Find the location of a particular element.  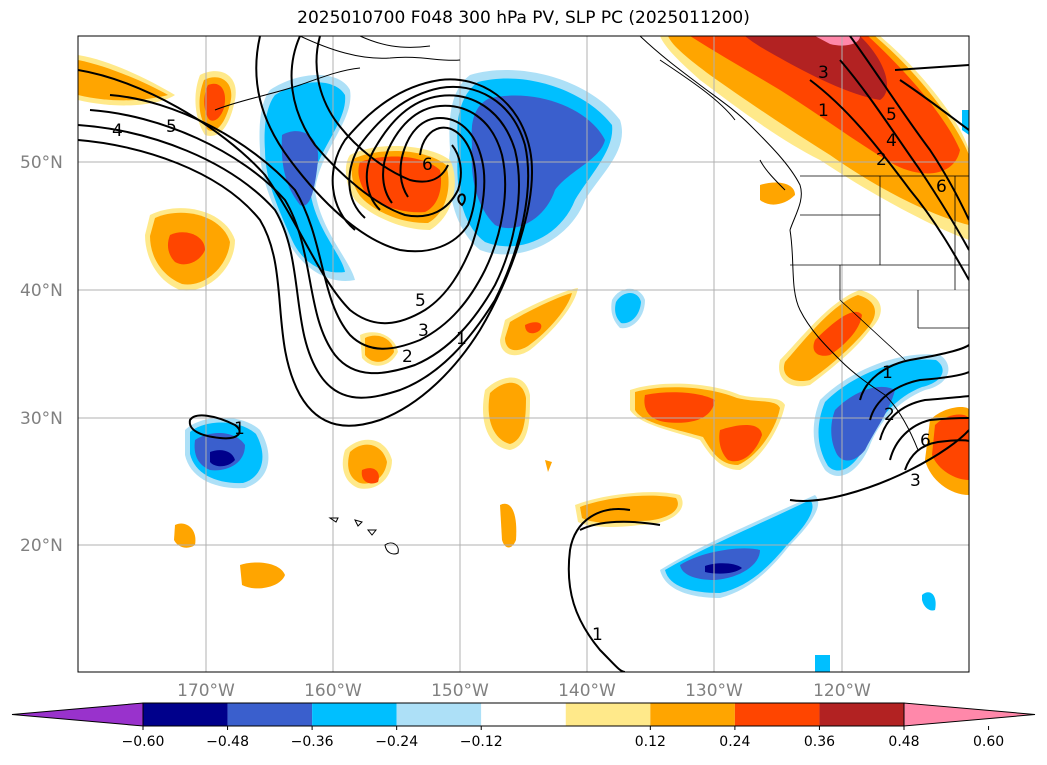

longitude-labels: 170°W 160°W 150°W 140°W 130°W 120°W is located at coordinates (524, 691).